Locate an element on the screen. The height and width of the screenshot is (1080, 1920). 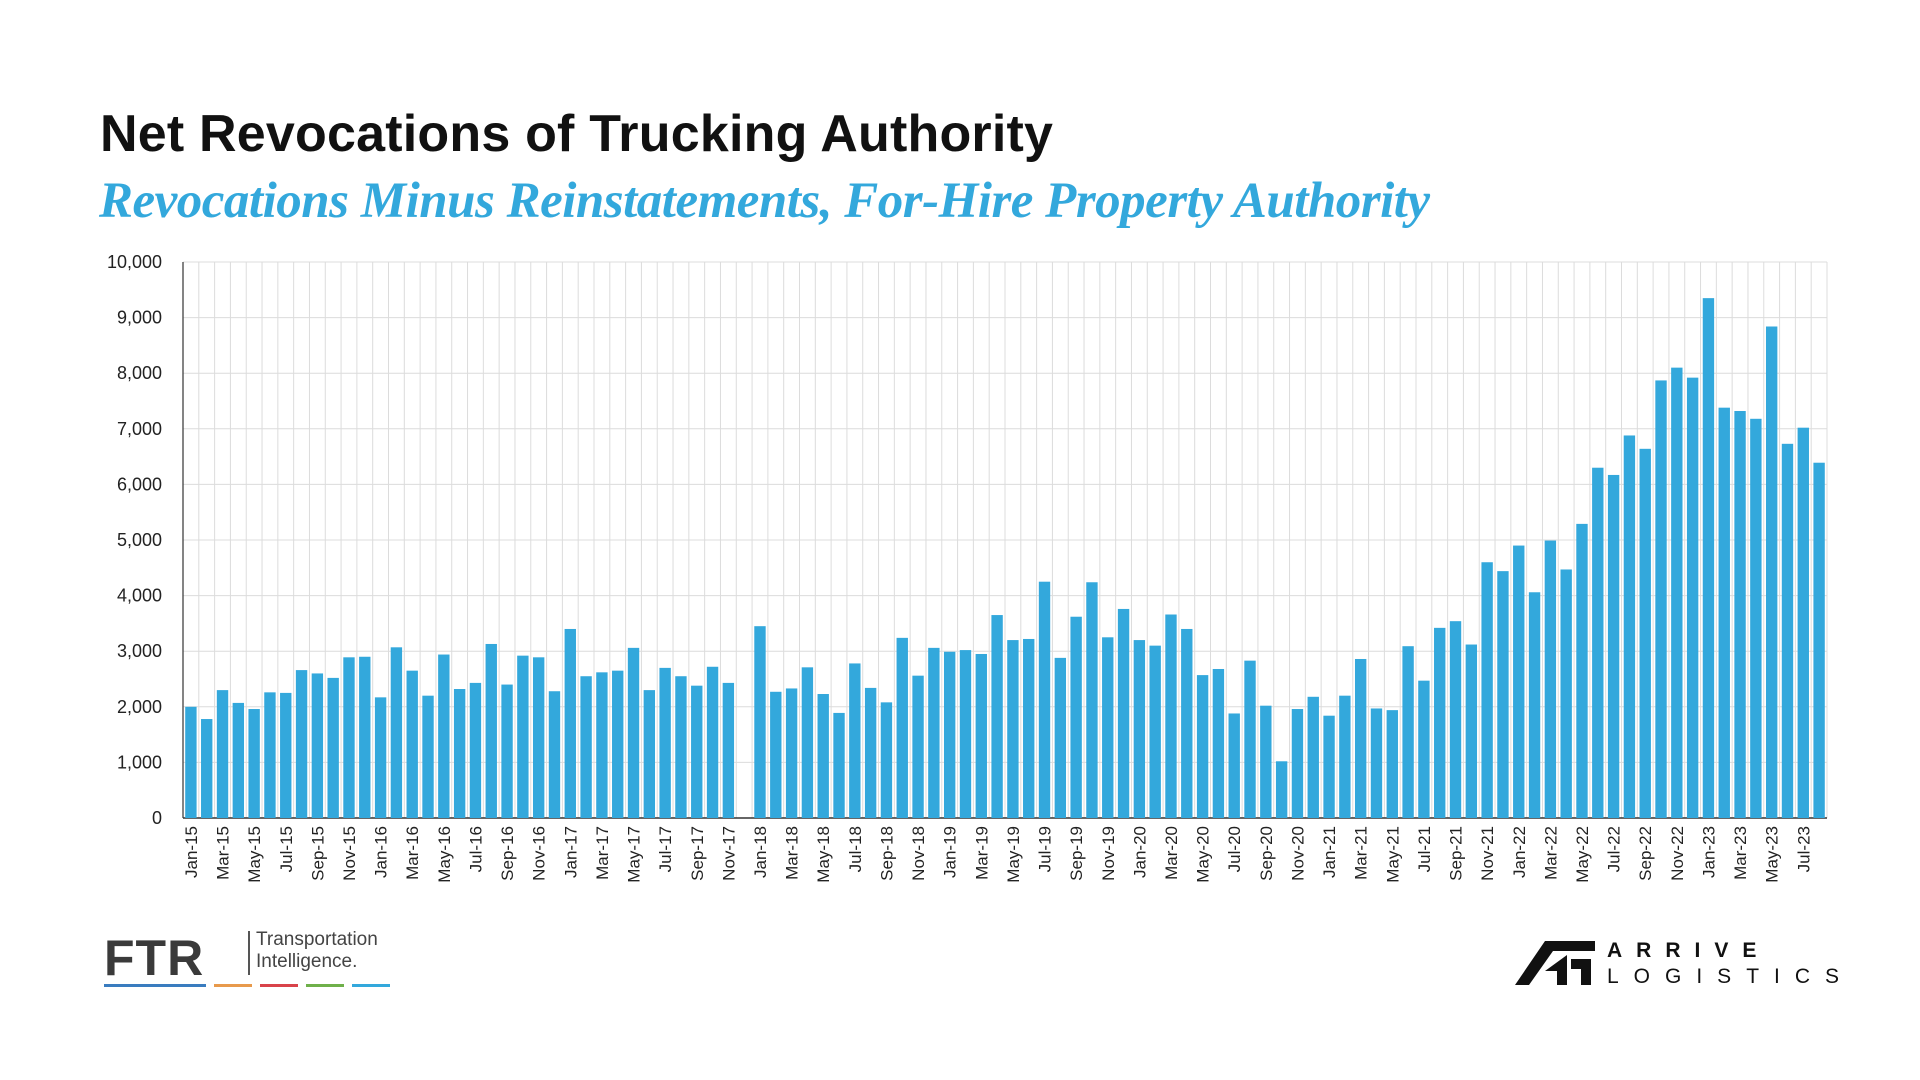
x-tick-label: Jan-17 is located at coordinates (570, 852).